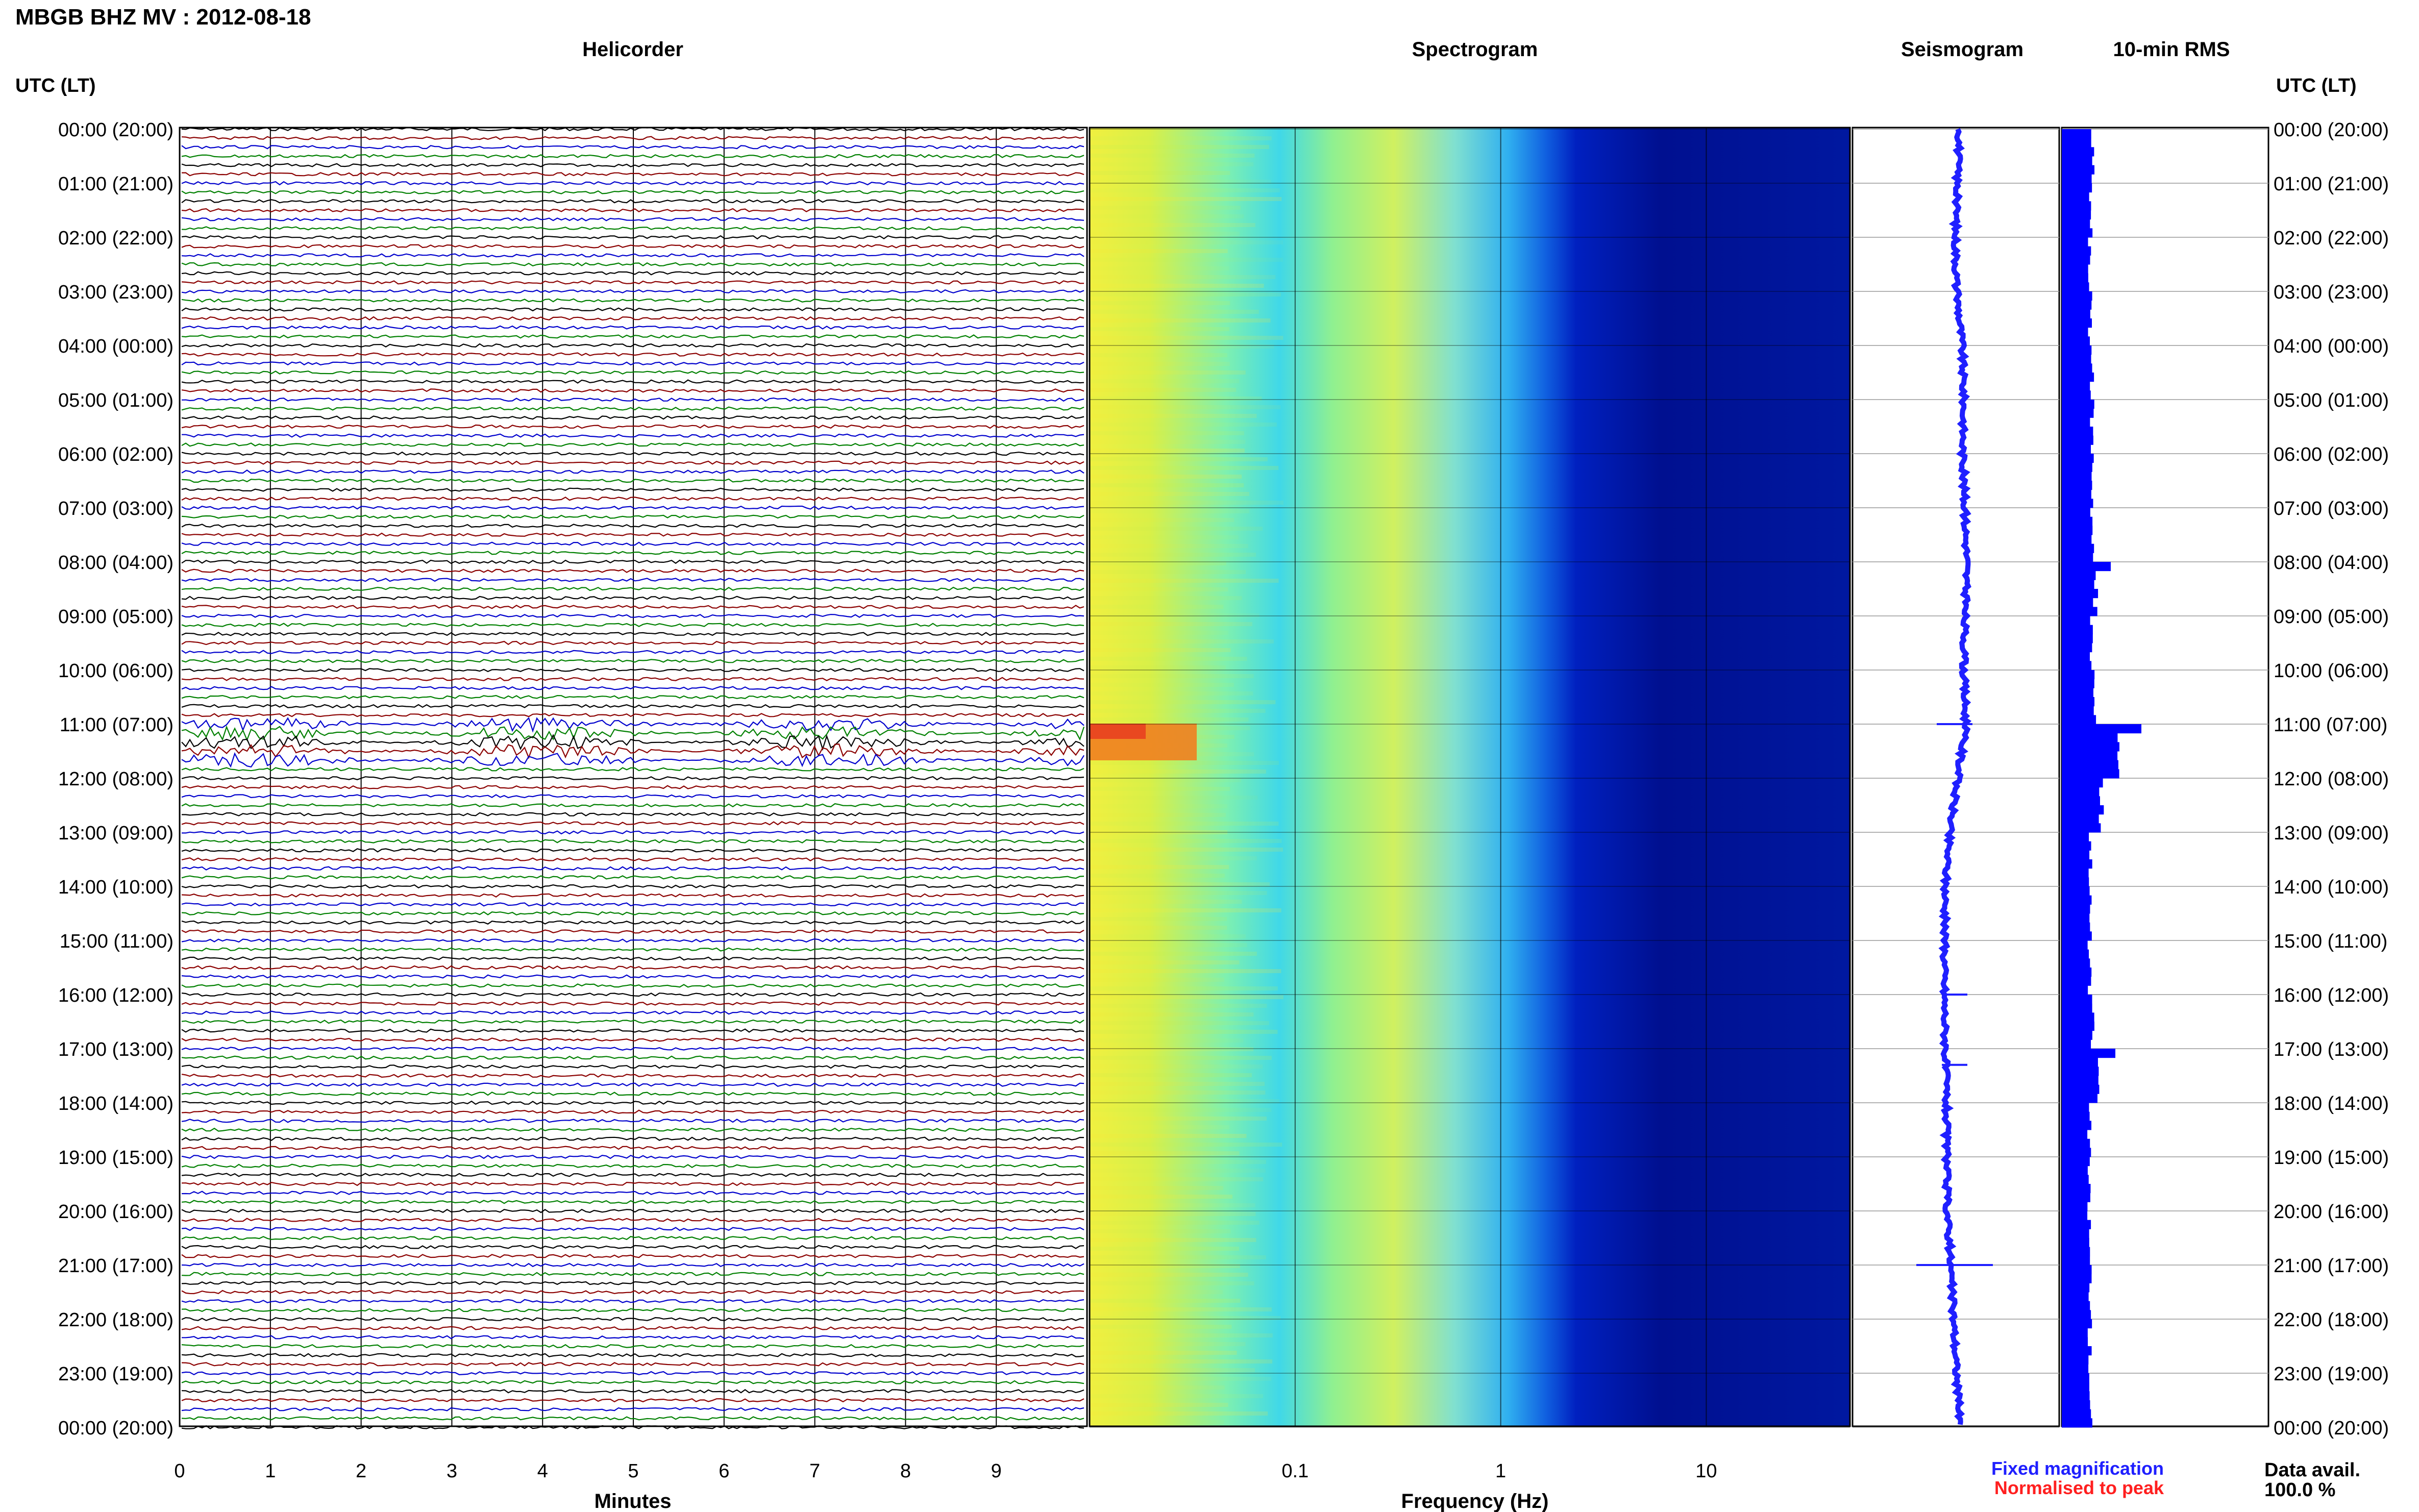  What do you see at coordinates (452, 1471) in the screenshot?
I see `helicorder-x-tick: 3` at bounding box center [452, 1471].